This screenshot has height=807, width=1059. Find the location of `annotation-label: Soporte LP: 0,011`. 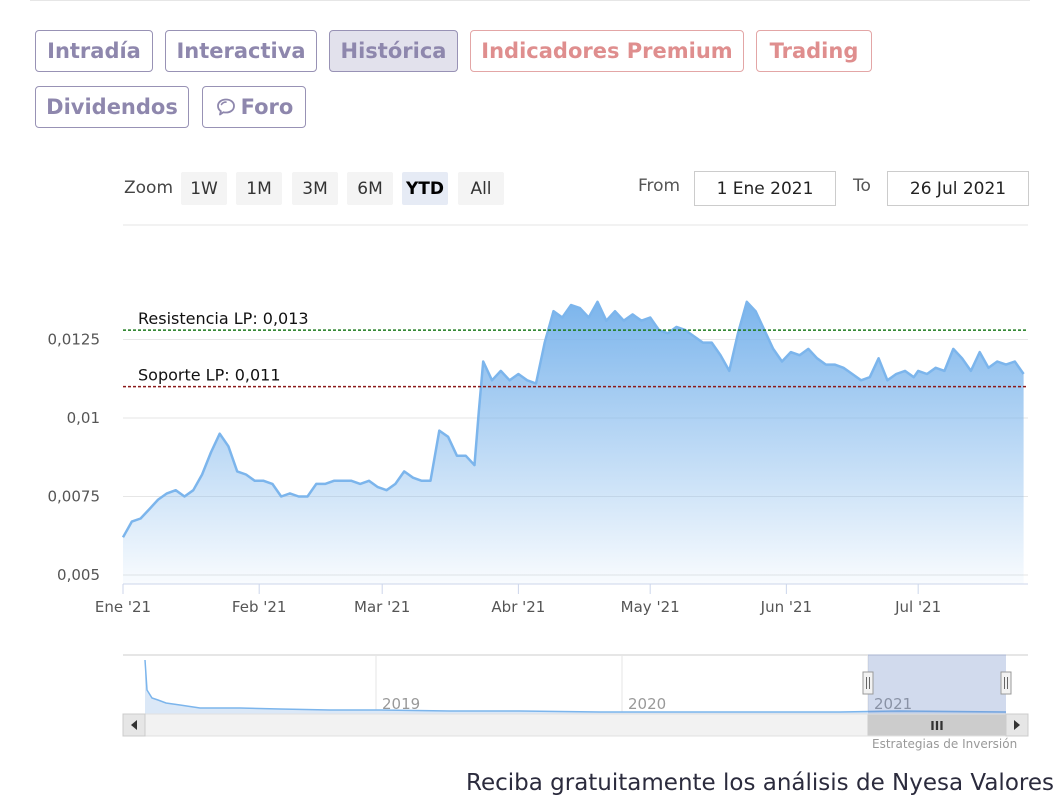

annotation-label: Soporte LP: 0,011 is located at coordinates (209, 375).